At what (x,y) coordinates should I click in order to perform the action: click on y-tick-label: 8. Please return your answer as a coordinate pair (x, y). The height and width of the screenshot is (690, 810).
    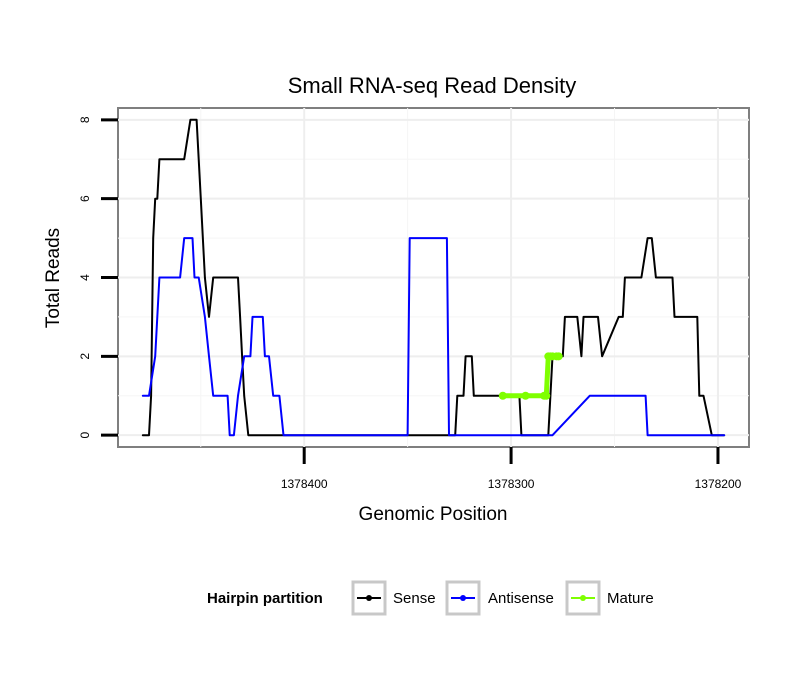
    Looking at the image, I should click on (85, 119).